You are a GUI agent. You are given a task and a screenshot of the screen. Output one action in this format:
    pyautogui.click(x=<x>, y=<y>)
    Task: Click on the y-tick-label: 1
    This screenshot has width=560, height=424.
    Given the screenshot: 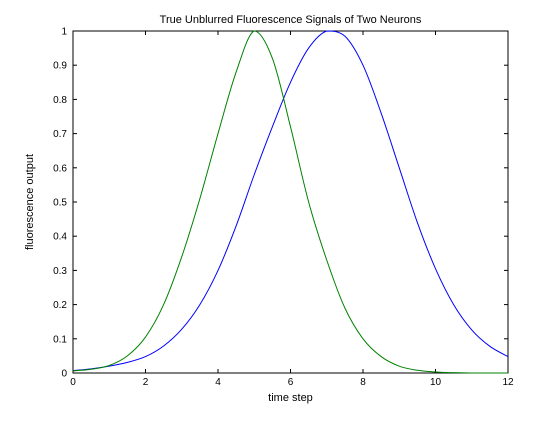 What is the action you would take?
    pyautogui.click(x=64, y=32)
    